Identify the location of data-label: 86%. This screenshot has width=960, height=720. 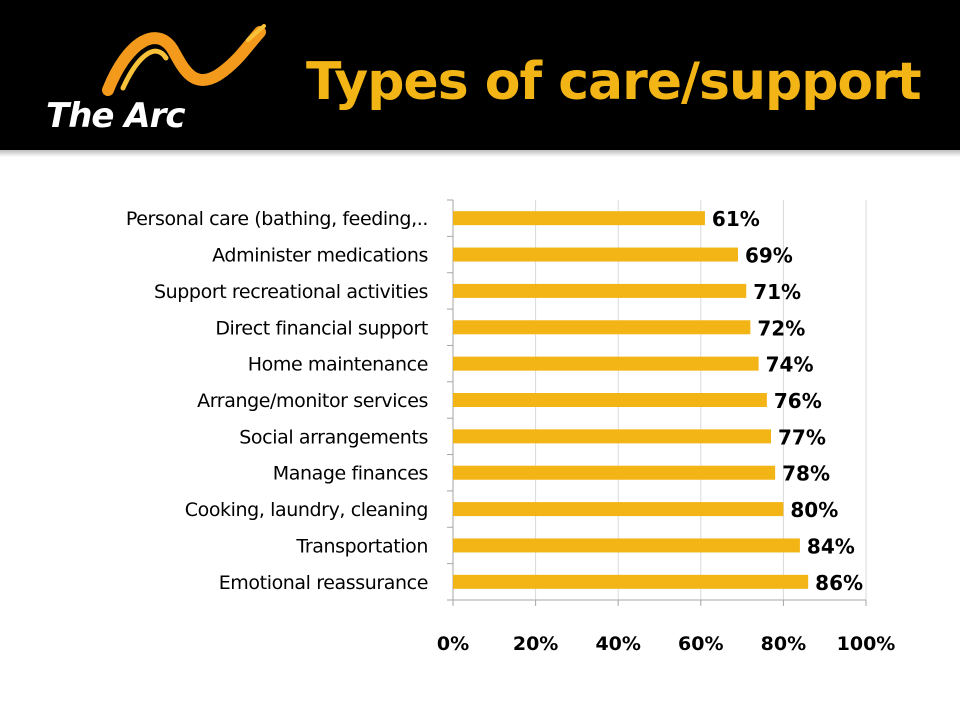
(839, 583).